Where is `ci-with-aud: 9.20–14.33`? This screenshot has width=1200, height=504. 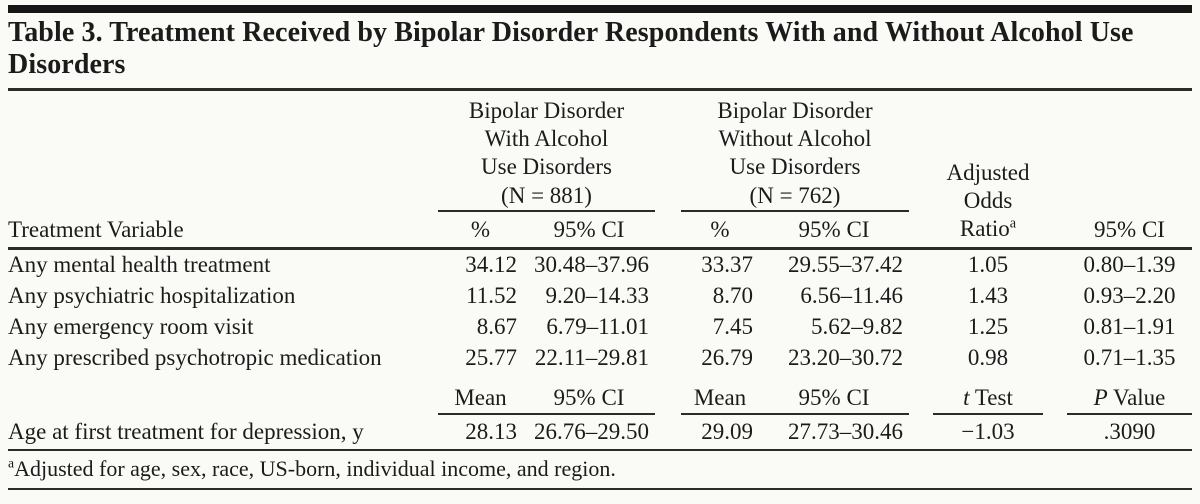 ci-with-aud: 9.20–14.33 is located at coordinates (597, 295).